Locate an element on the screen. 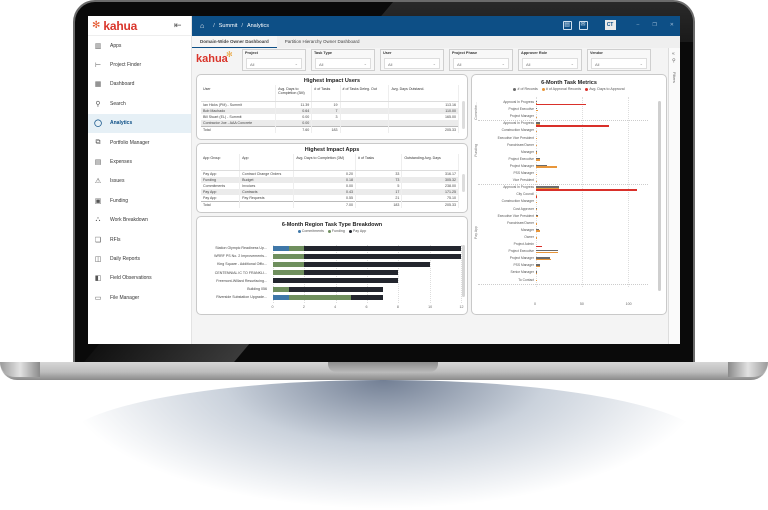  sidebar-item-dashboard: ▦ Dashboard is located at coordinates (139, 84).